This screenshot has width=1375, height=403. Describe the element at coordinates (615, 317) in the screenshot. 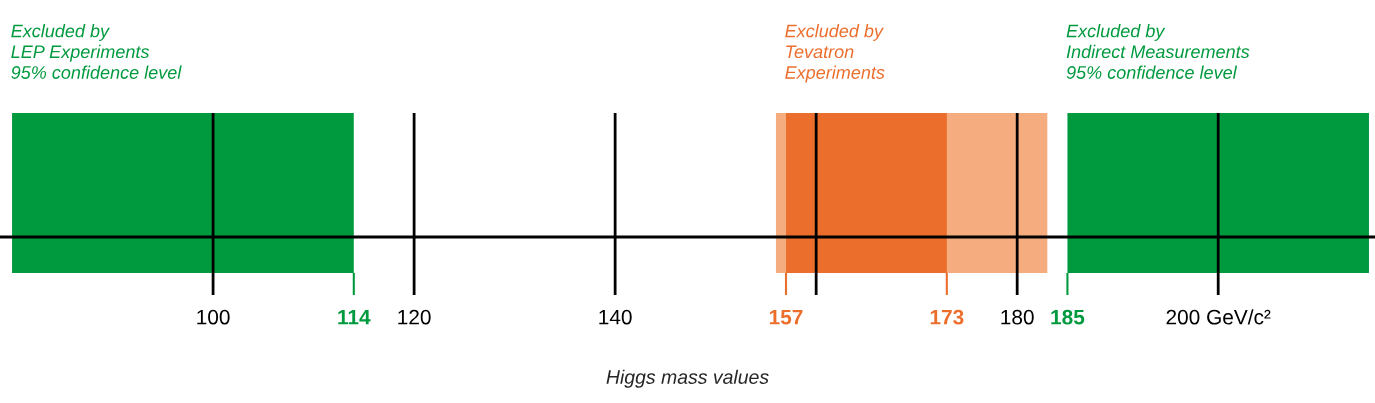

I see `x-tick-label: 140` at that location.